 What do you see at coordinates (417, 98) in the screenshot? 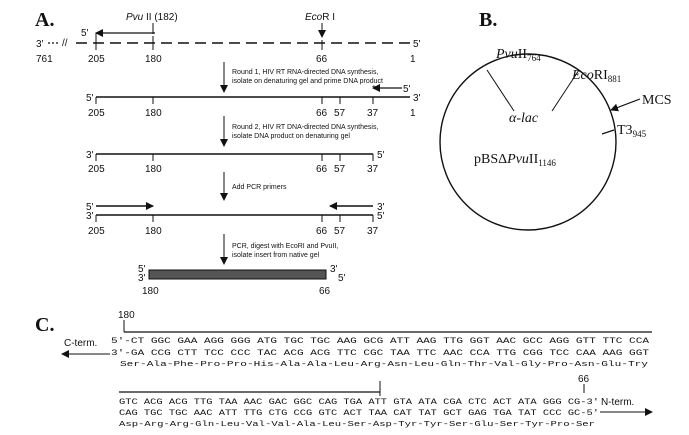
I see `row2-end-right: 3'` at bounding box center [417, 98].